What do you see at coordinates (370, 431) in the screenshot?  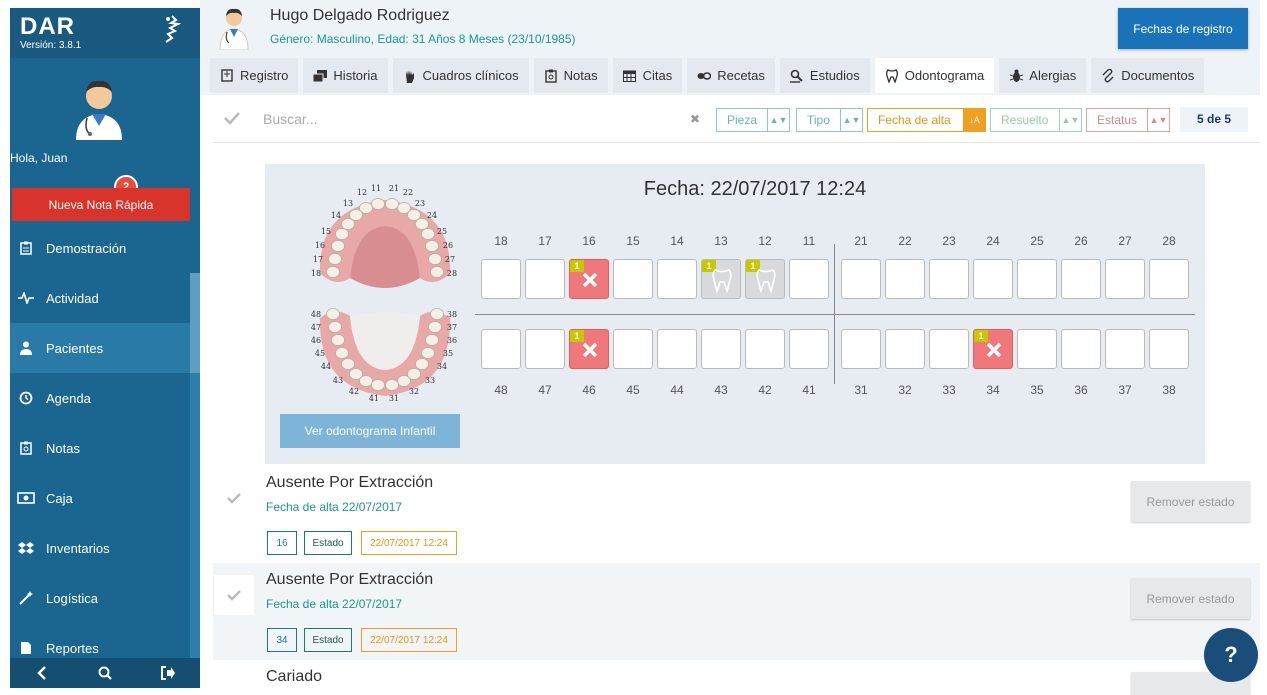 I see `infant-odontogram-button: Ver odontograma Infantil` at bounding box center [370, 431].